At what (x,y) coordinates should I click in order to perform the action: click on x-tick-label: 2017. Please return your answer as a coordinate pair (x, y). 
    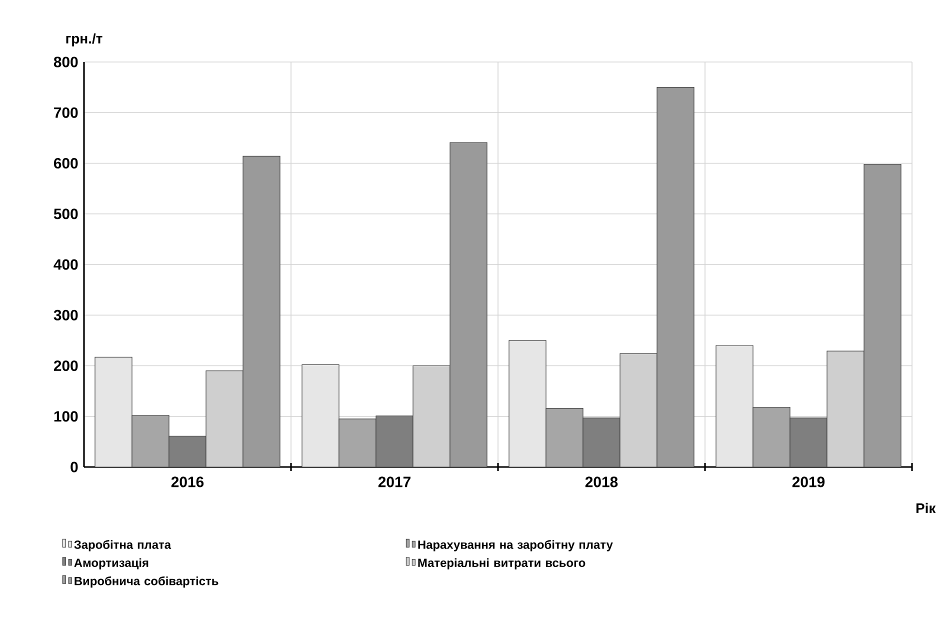
    Looking at the image, I should click on (394, 482).